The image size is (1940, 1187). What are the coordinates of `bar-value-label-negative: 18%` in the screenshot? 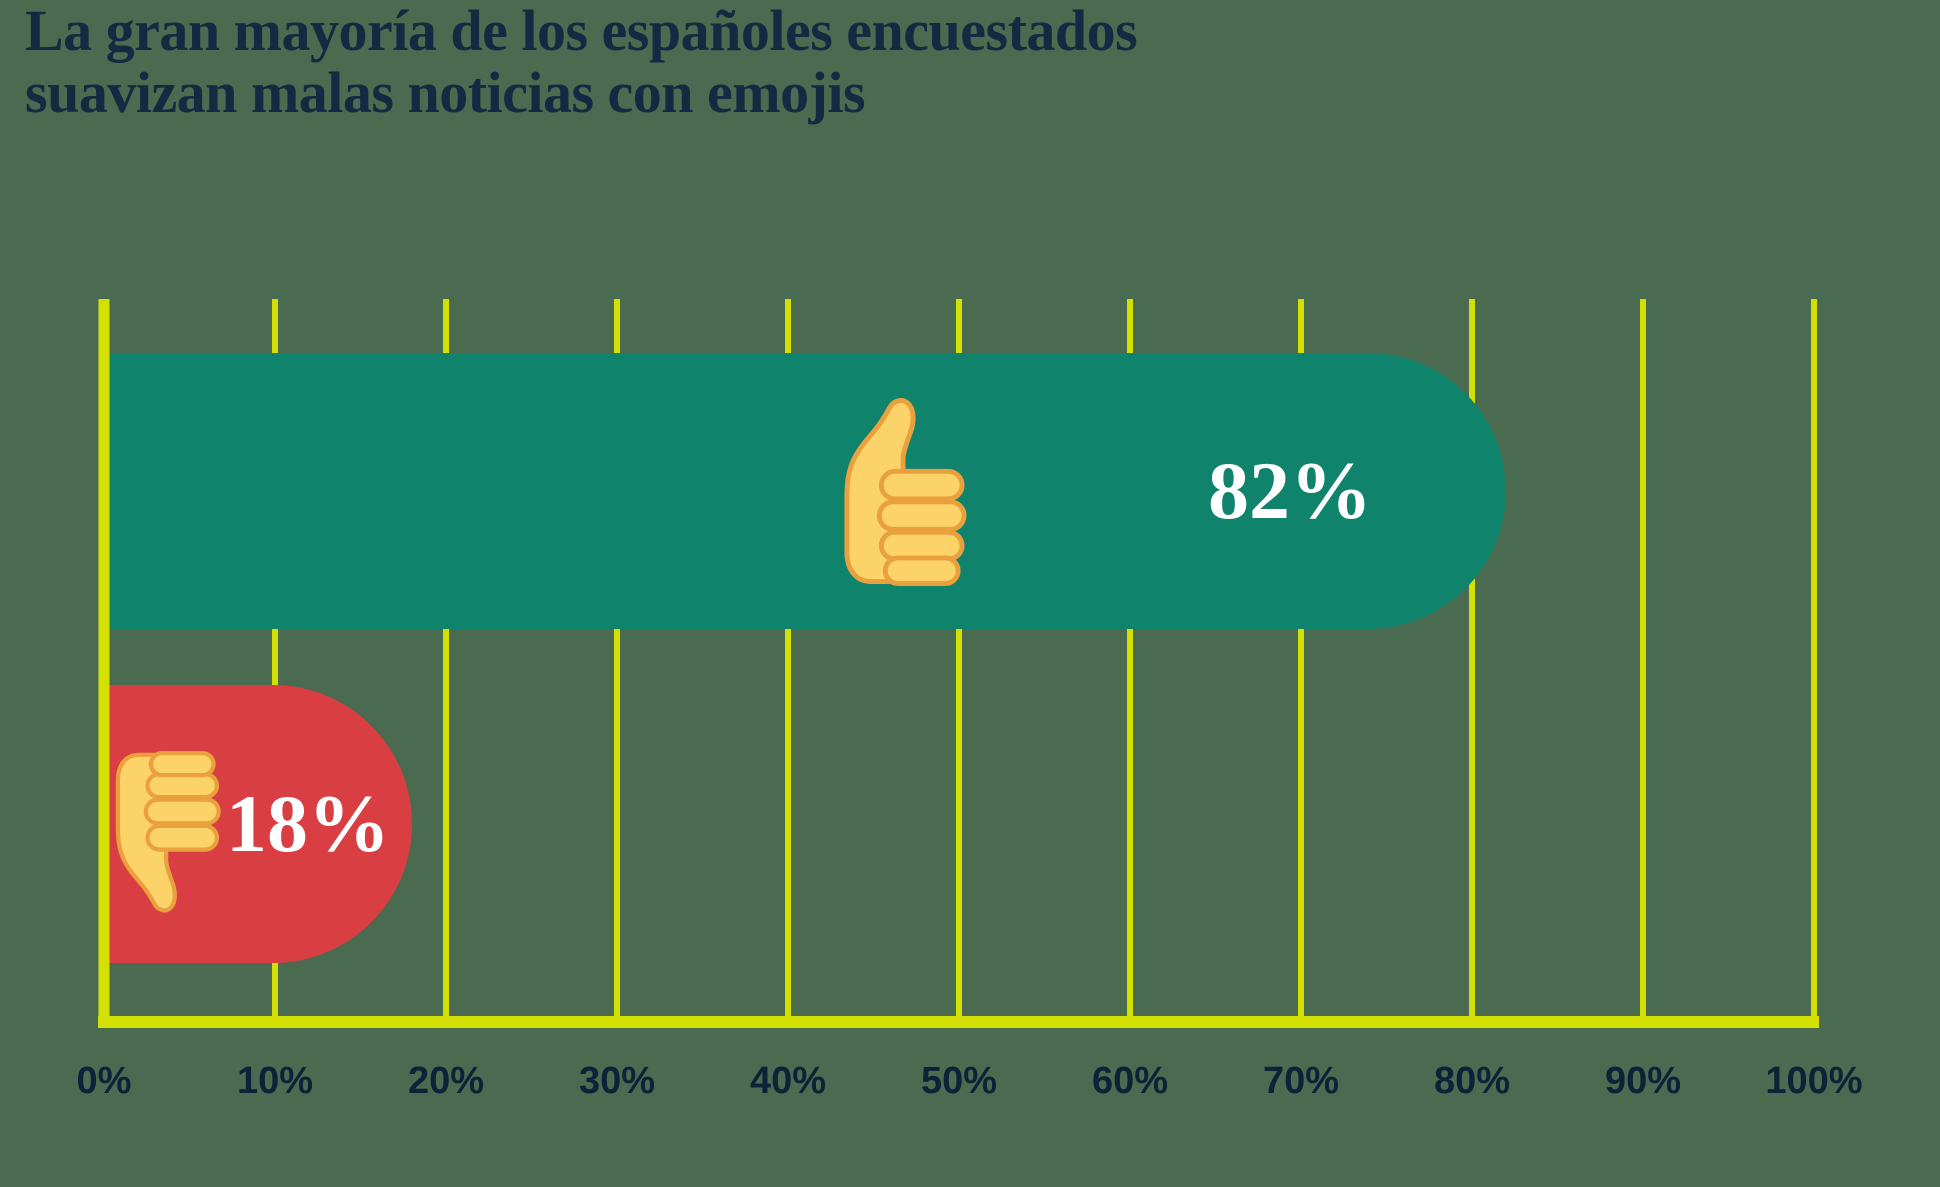 It's located at (308, 823).